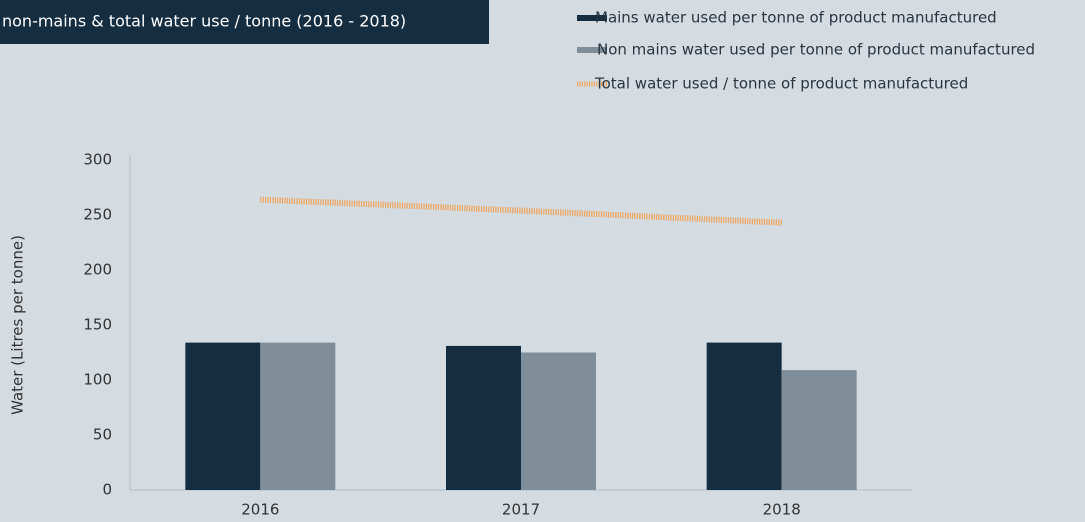  I want to click on y-tick-label: 100, so click(97, 380).